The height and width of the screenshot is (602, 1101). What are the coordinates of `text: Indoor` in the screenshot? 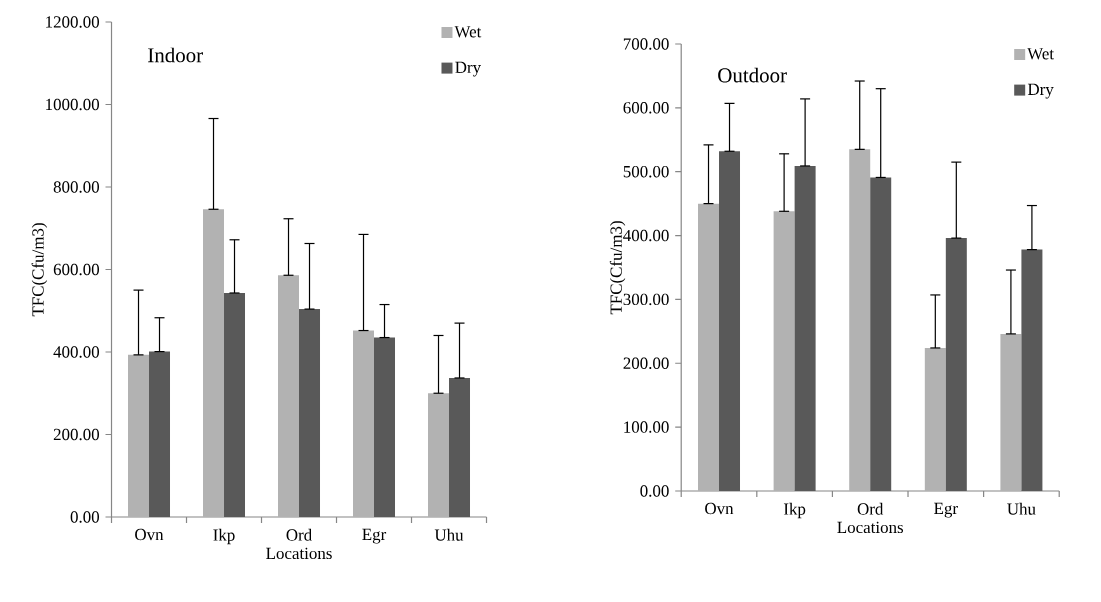 It's located at (175, 55).